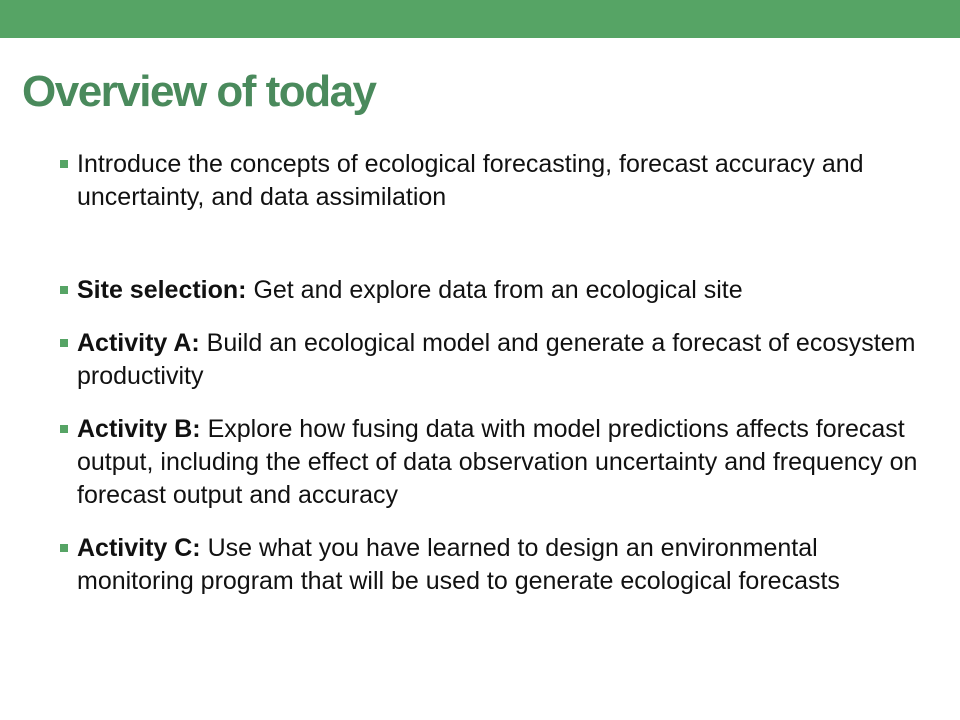  I want to click on bullet-lead: Activity C:, so click(139, 548).